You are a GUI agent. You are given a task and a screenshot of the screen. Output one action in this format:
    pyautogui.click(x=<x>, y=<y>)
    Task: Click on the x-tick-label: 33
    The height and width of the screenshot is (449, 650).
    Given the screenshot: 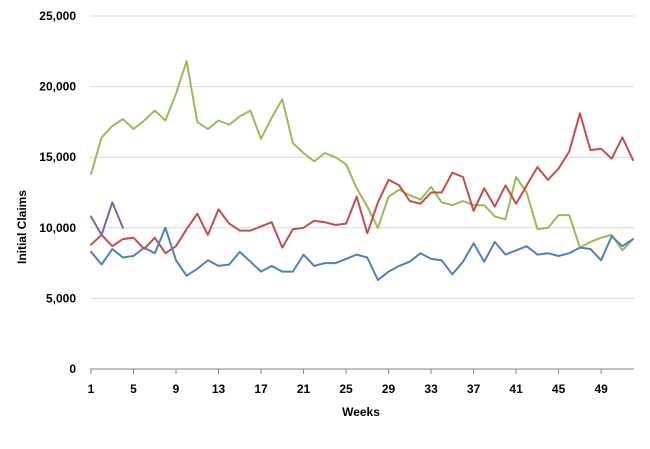 What is the action you would take?
    pyautogui.click(x=431, y=389)
    